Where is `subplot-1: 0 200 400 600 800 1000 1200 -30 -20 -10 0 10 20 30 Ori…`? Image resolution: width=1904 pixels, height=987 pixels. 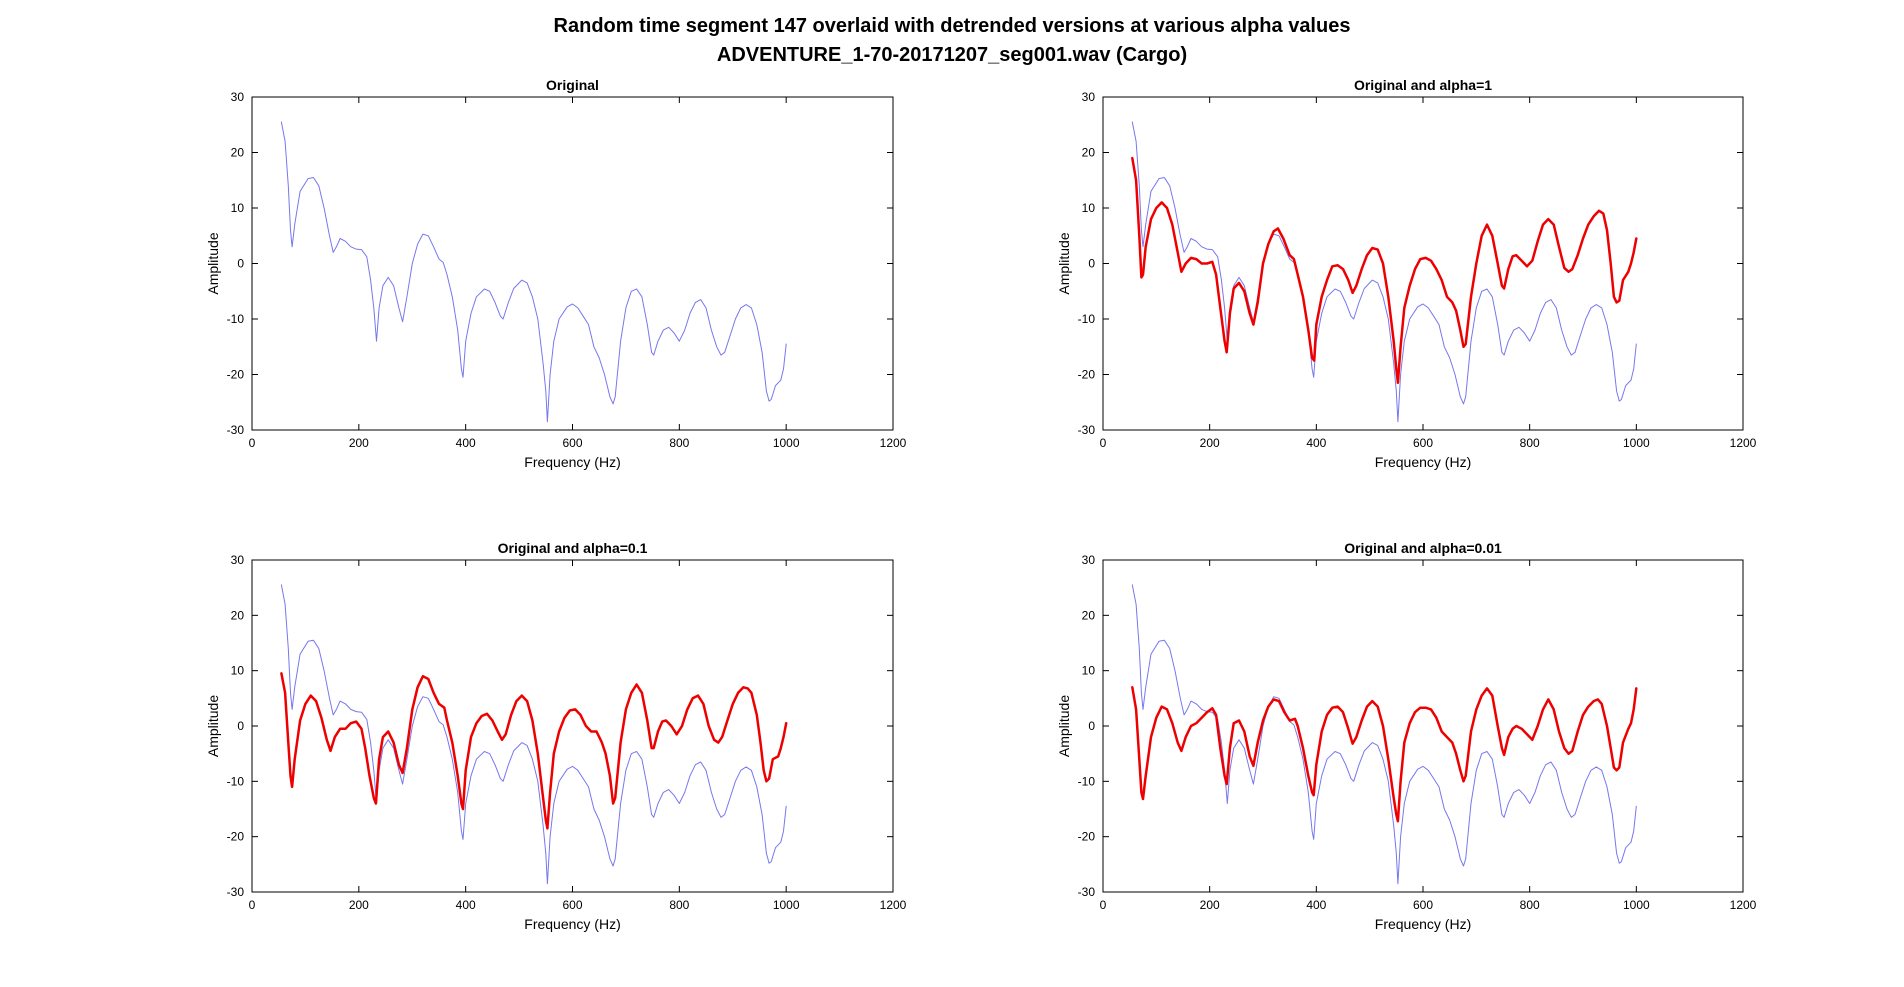
subplot-1: 0 200 400 600 800 1000 1200 -30 -20 -10 0 10 20 30 Ori… is located at coordinates (556, 273).